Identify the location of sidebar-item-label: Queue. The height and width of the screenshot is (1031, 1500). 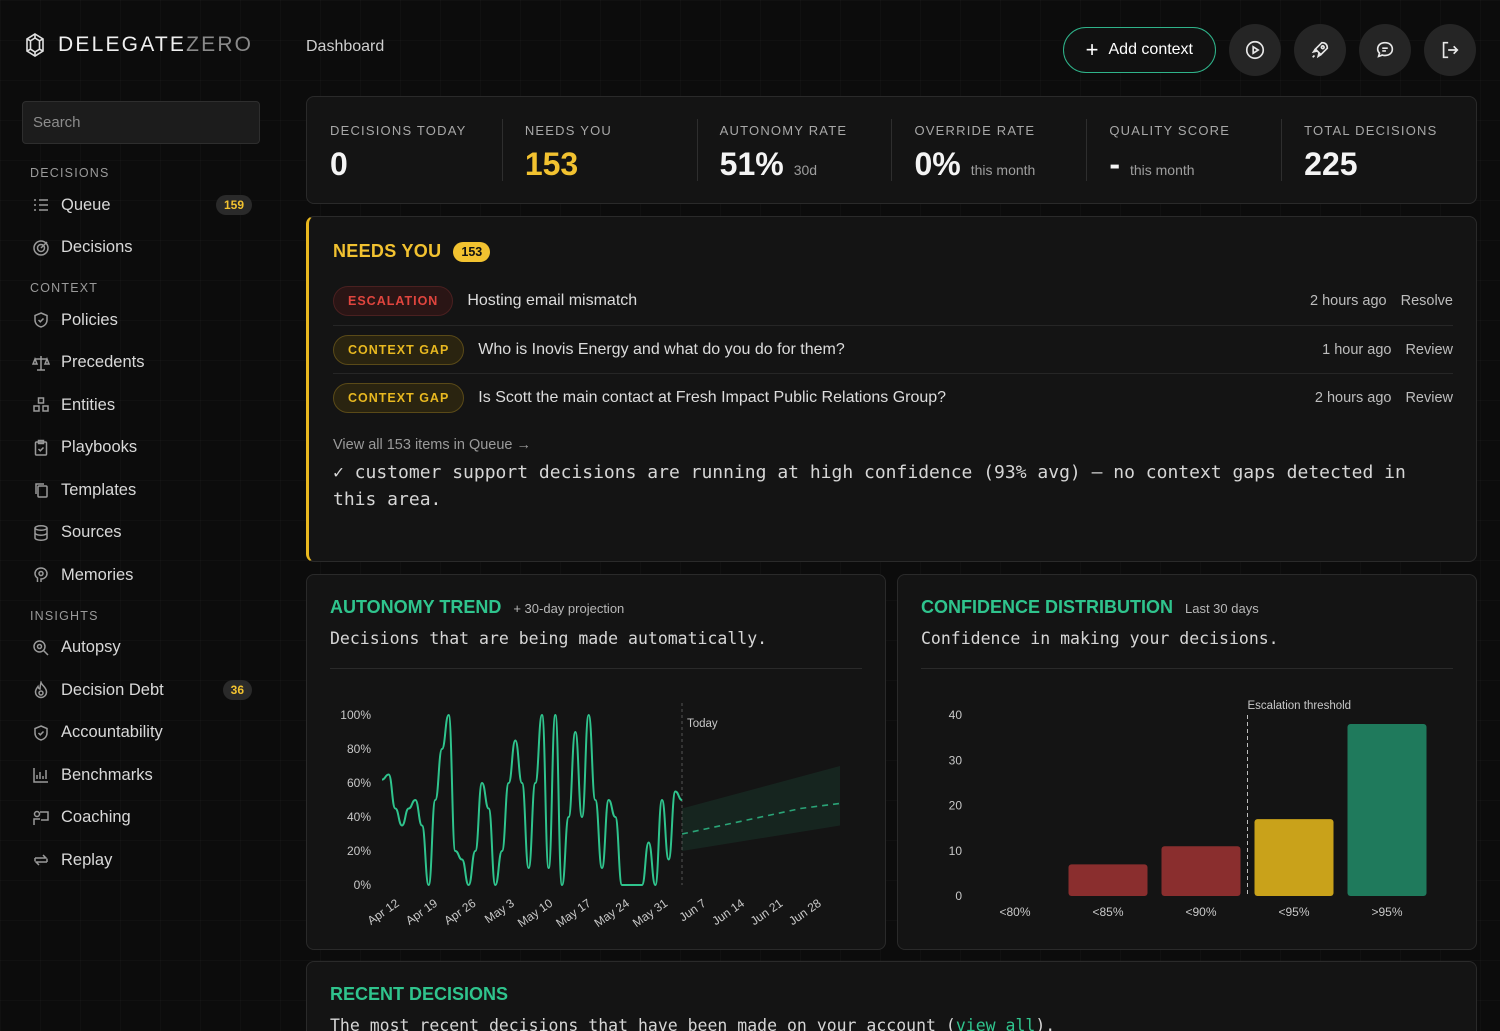
(86, 204).